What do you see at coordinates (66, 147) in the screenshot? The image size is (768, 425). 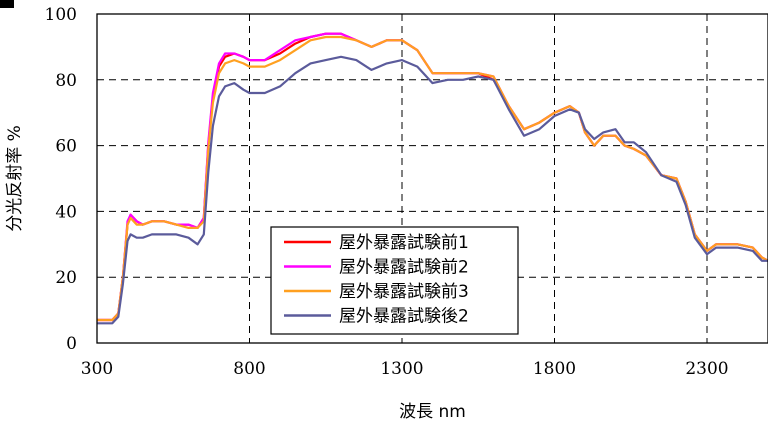 I see `y-tick-label: 60` at bounding box center [66, 147].